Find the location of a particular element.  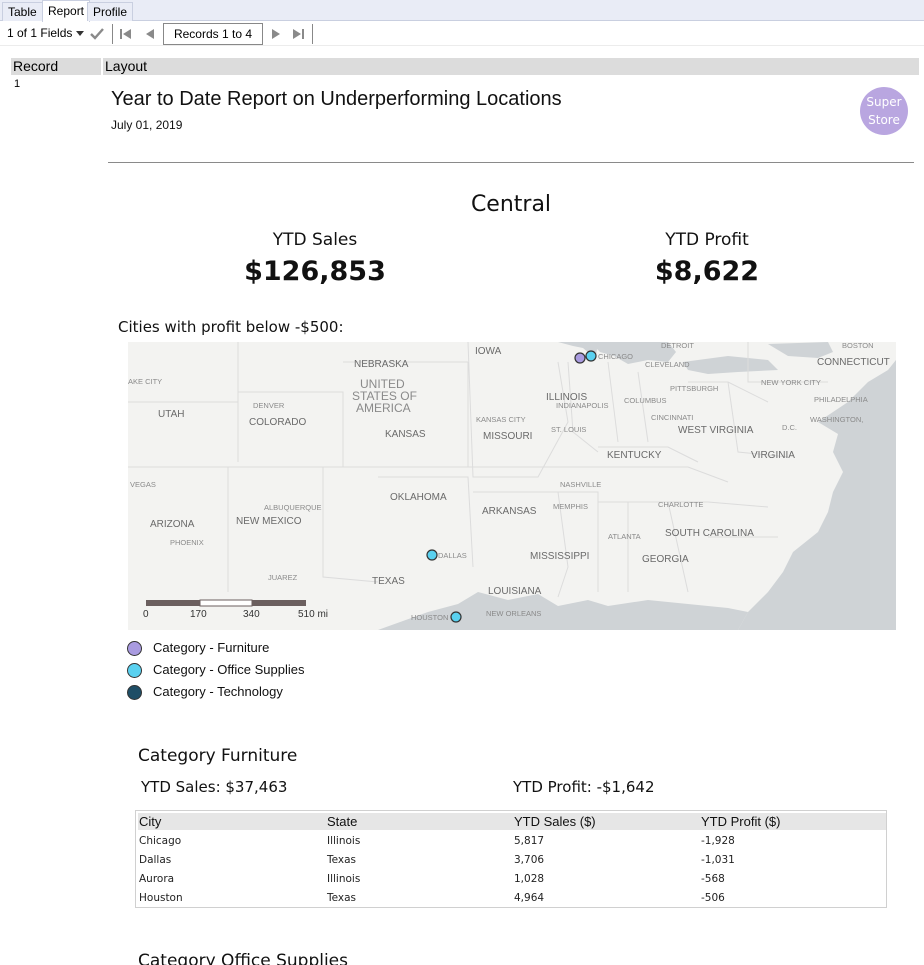

map-label-dallas: DALLAS is located at coordinates (452, 555).